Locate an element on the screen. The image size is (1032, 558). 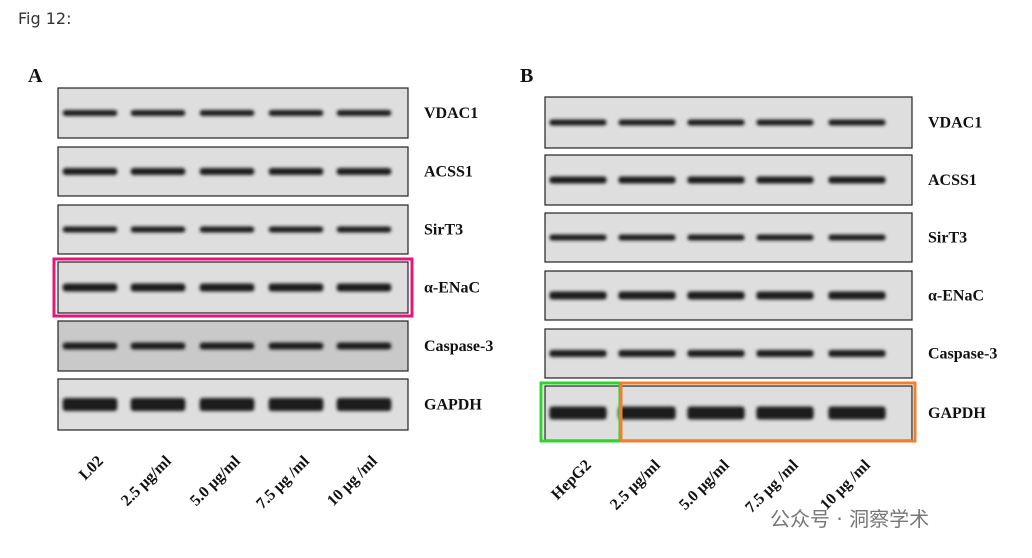
lane-label: HepG2 is located at coordinates (571, 480).